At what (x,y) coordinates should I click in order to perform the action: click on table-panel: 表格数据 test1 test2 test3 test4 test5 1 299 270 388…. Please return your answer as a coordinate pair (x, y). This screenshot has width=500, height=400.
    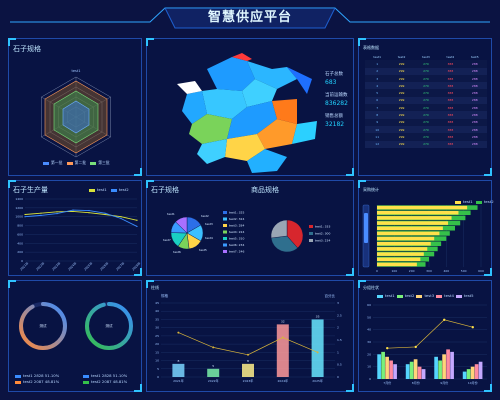
    Looking at the image, I should click on (425, 107).